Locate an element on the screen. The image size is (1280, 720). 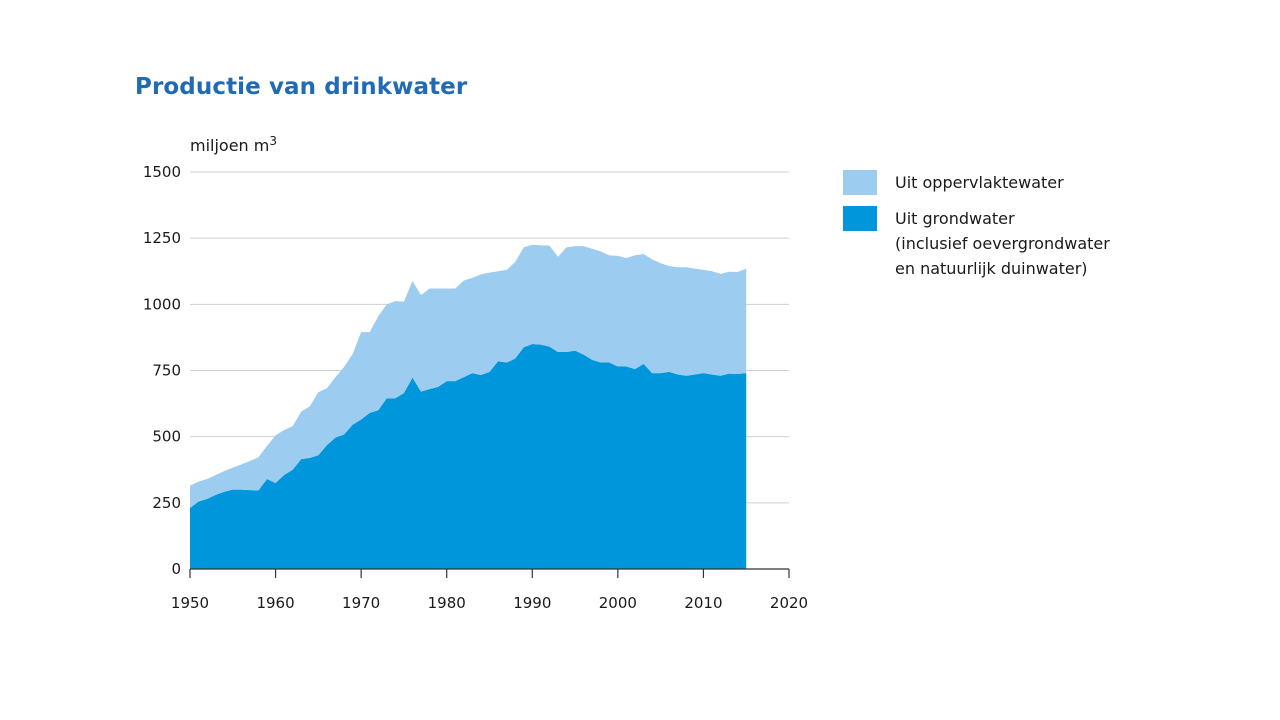
y-tick-label: 1000 is located at coordinates (162, 304).